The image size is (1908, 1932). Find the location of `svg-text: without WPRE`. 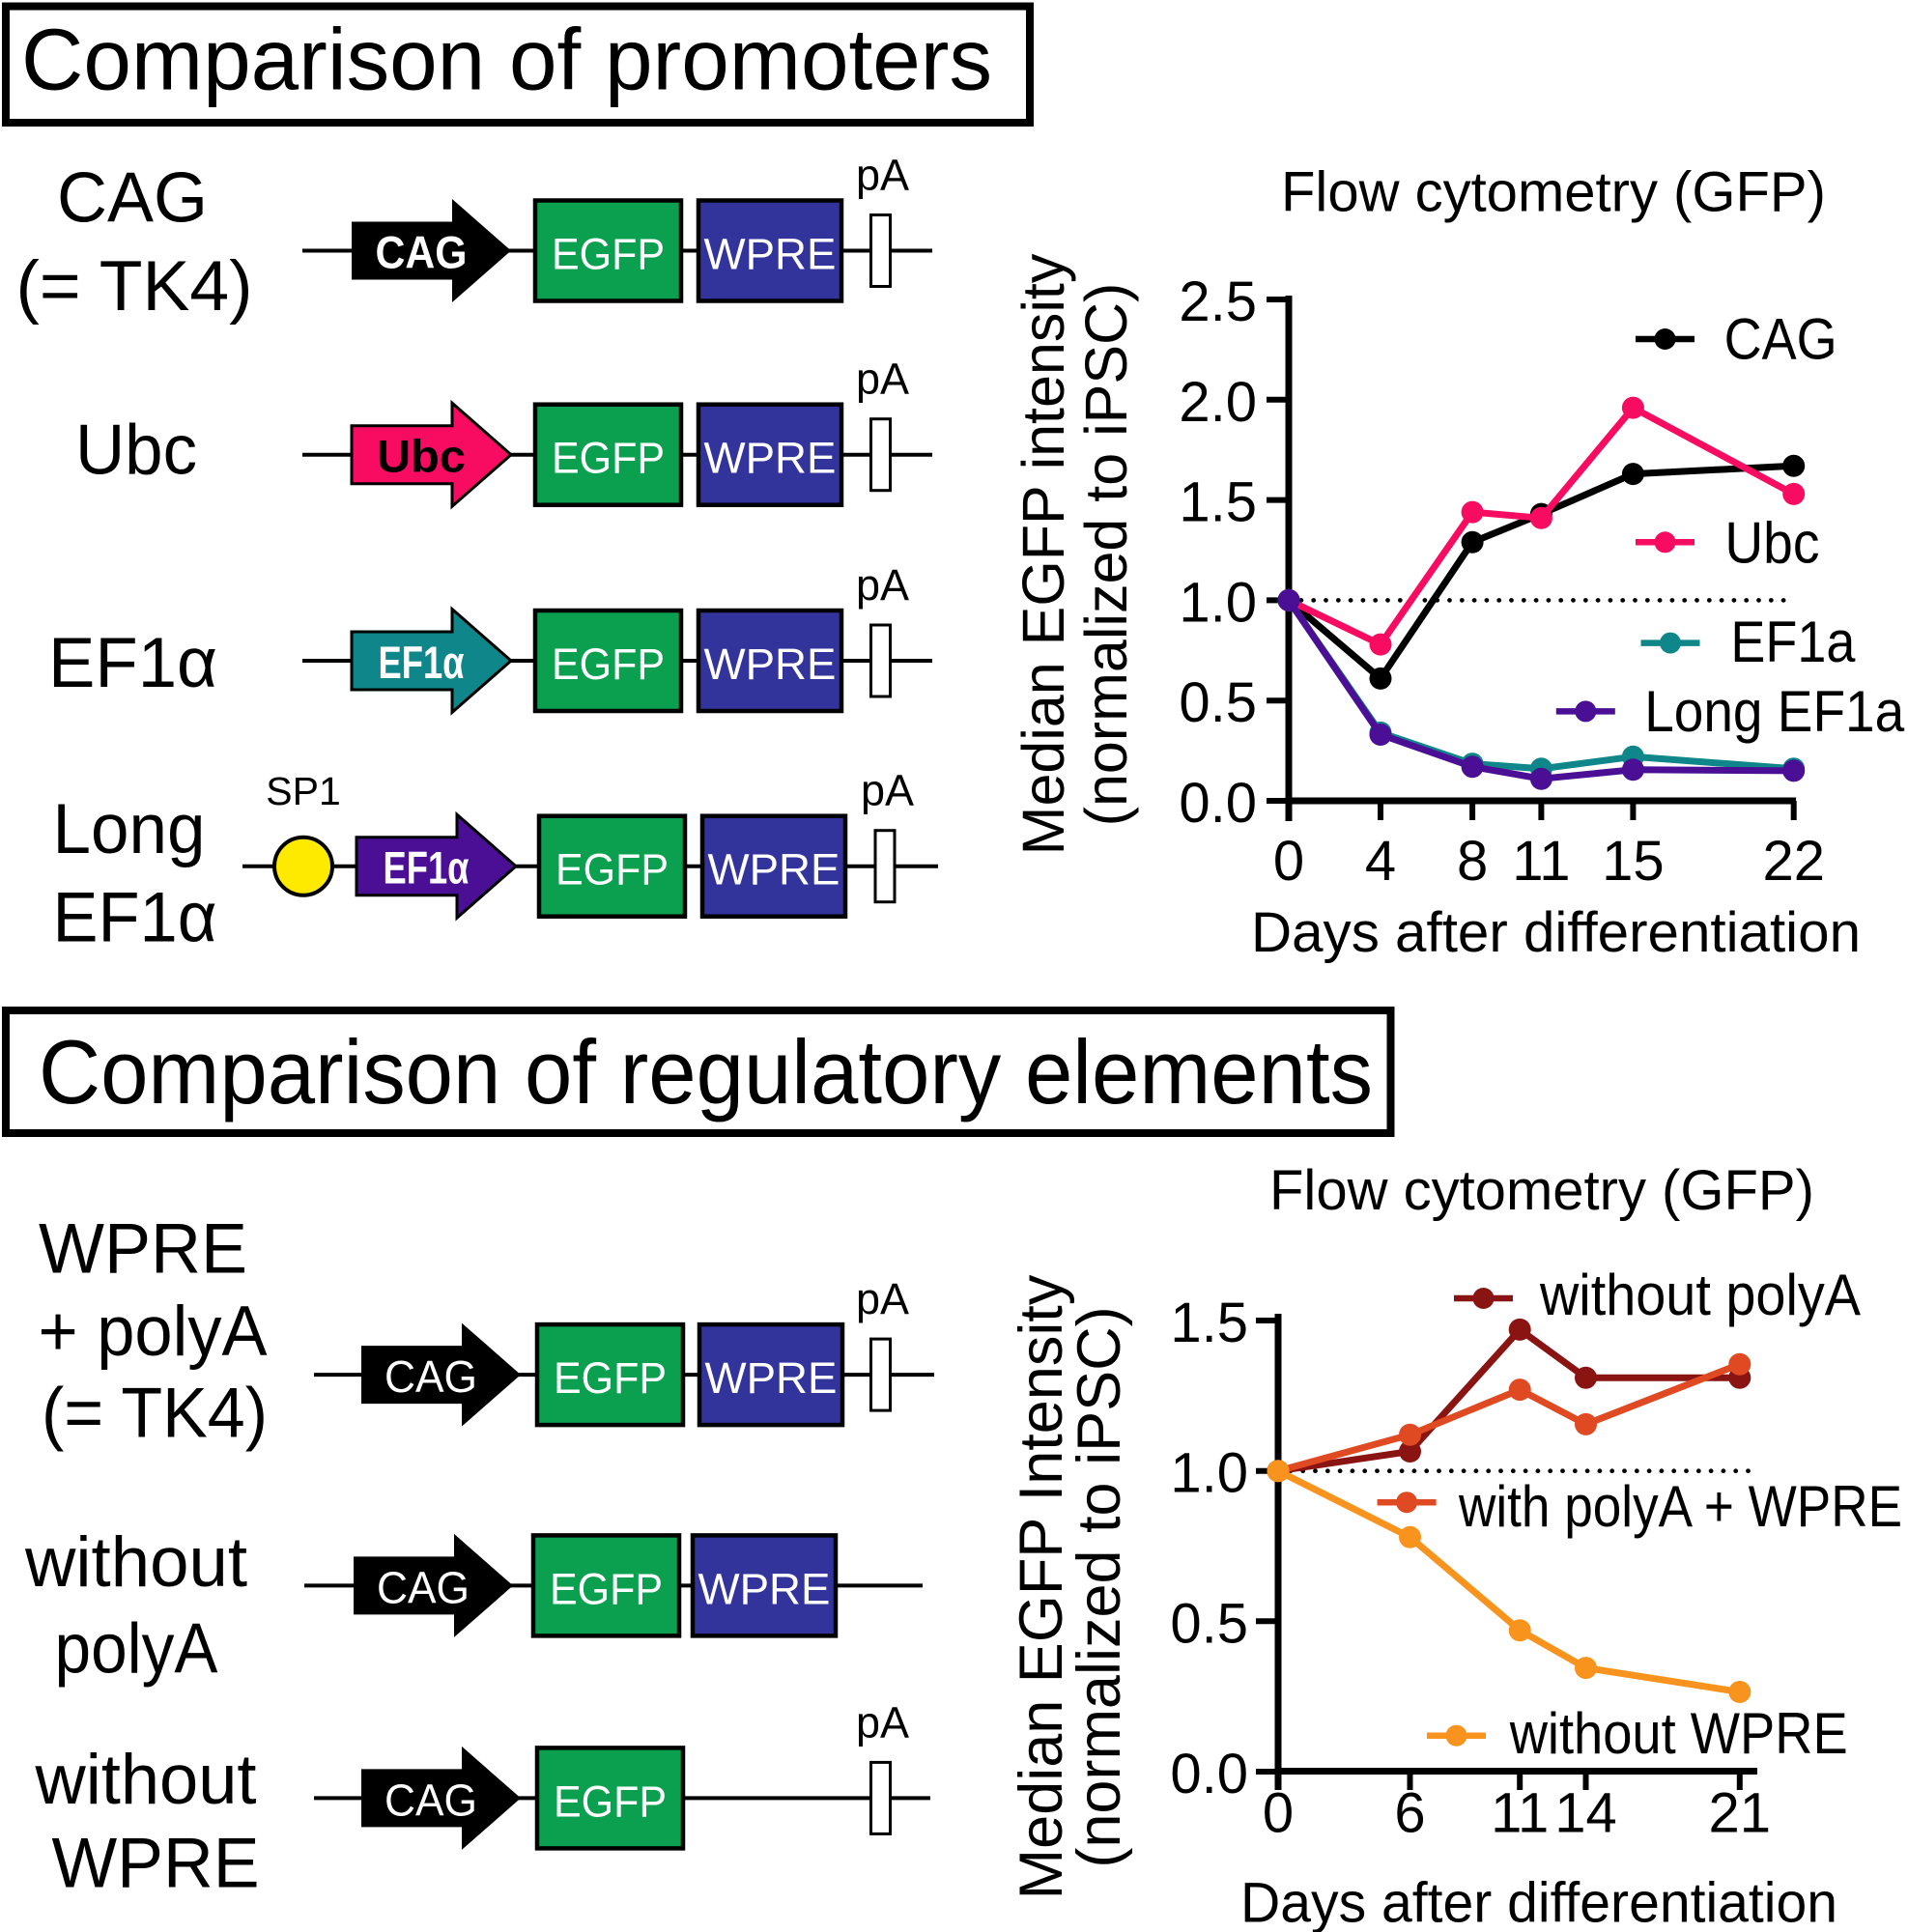

svg-text: without WPRE is located at coordinates (1679, 1733).